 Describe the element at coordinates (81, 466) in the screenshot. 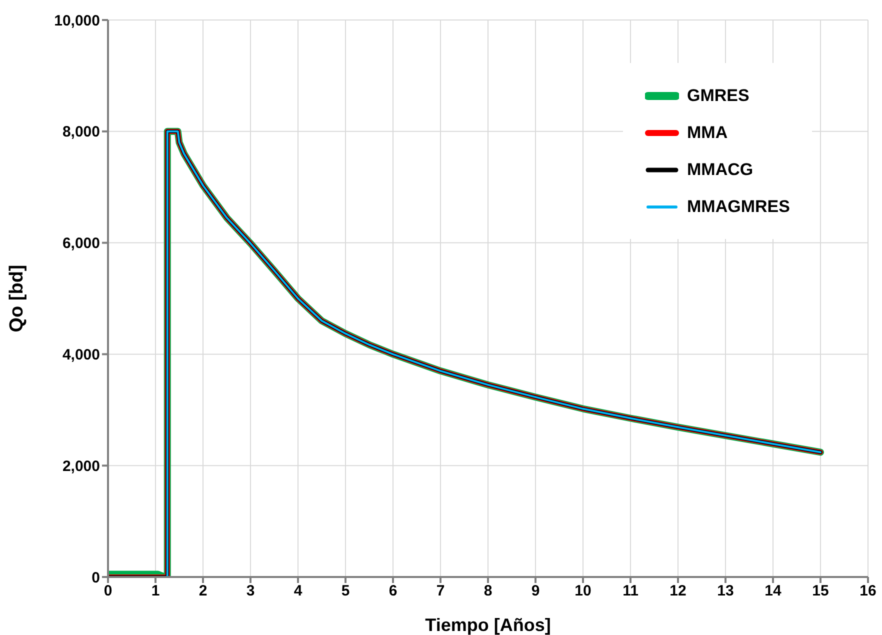

I see `y-tick-label: 2,000` at that location.